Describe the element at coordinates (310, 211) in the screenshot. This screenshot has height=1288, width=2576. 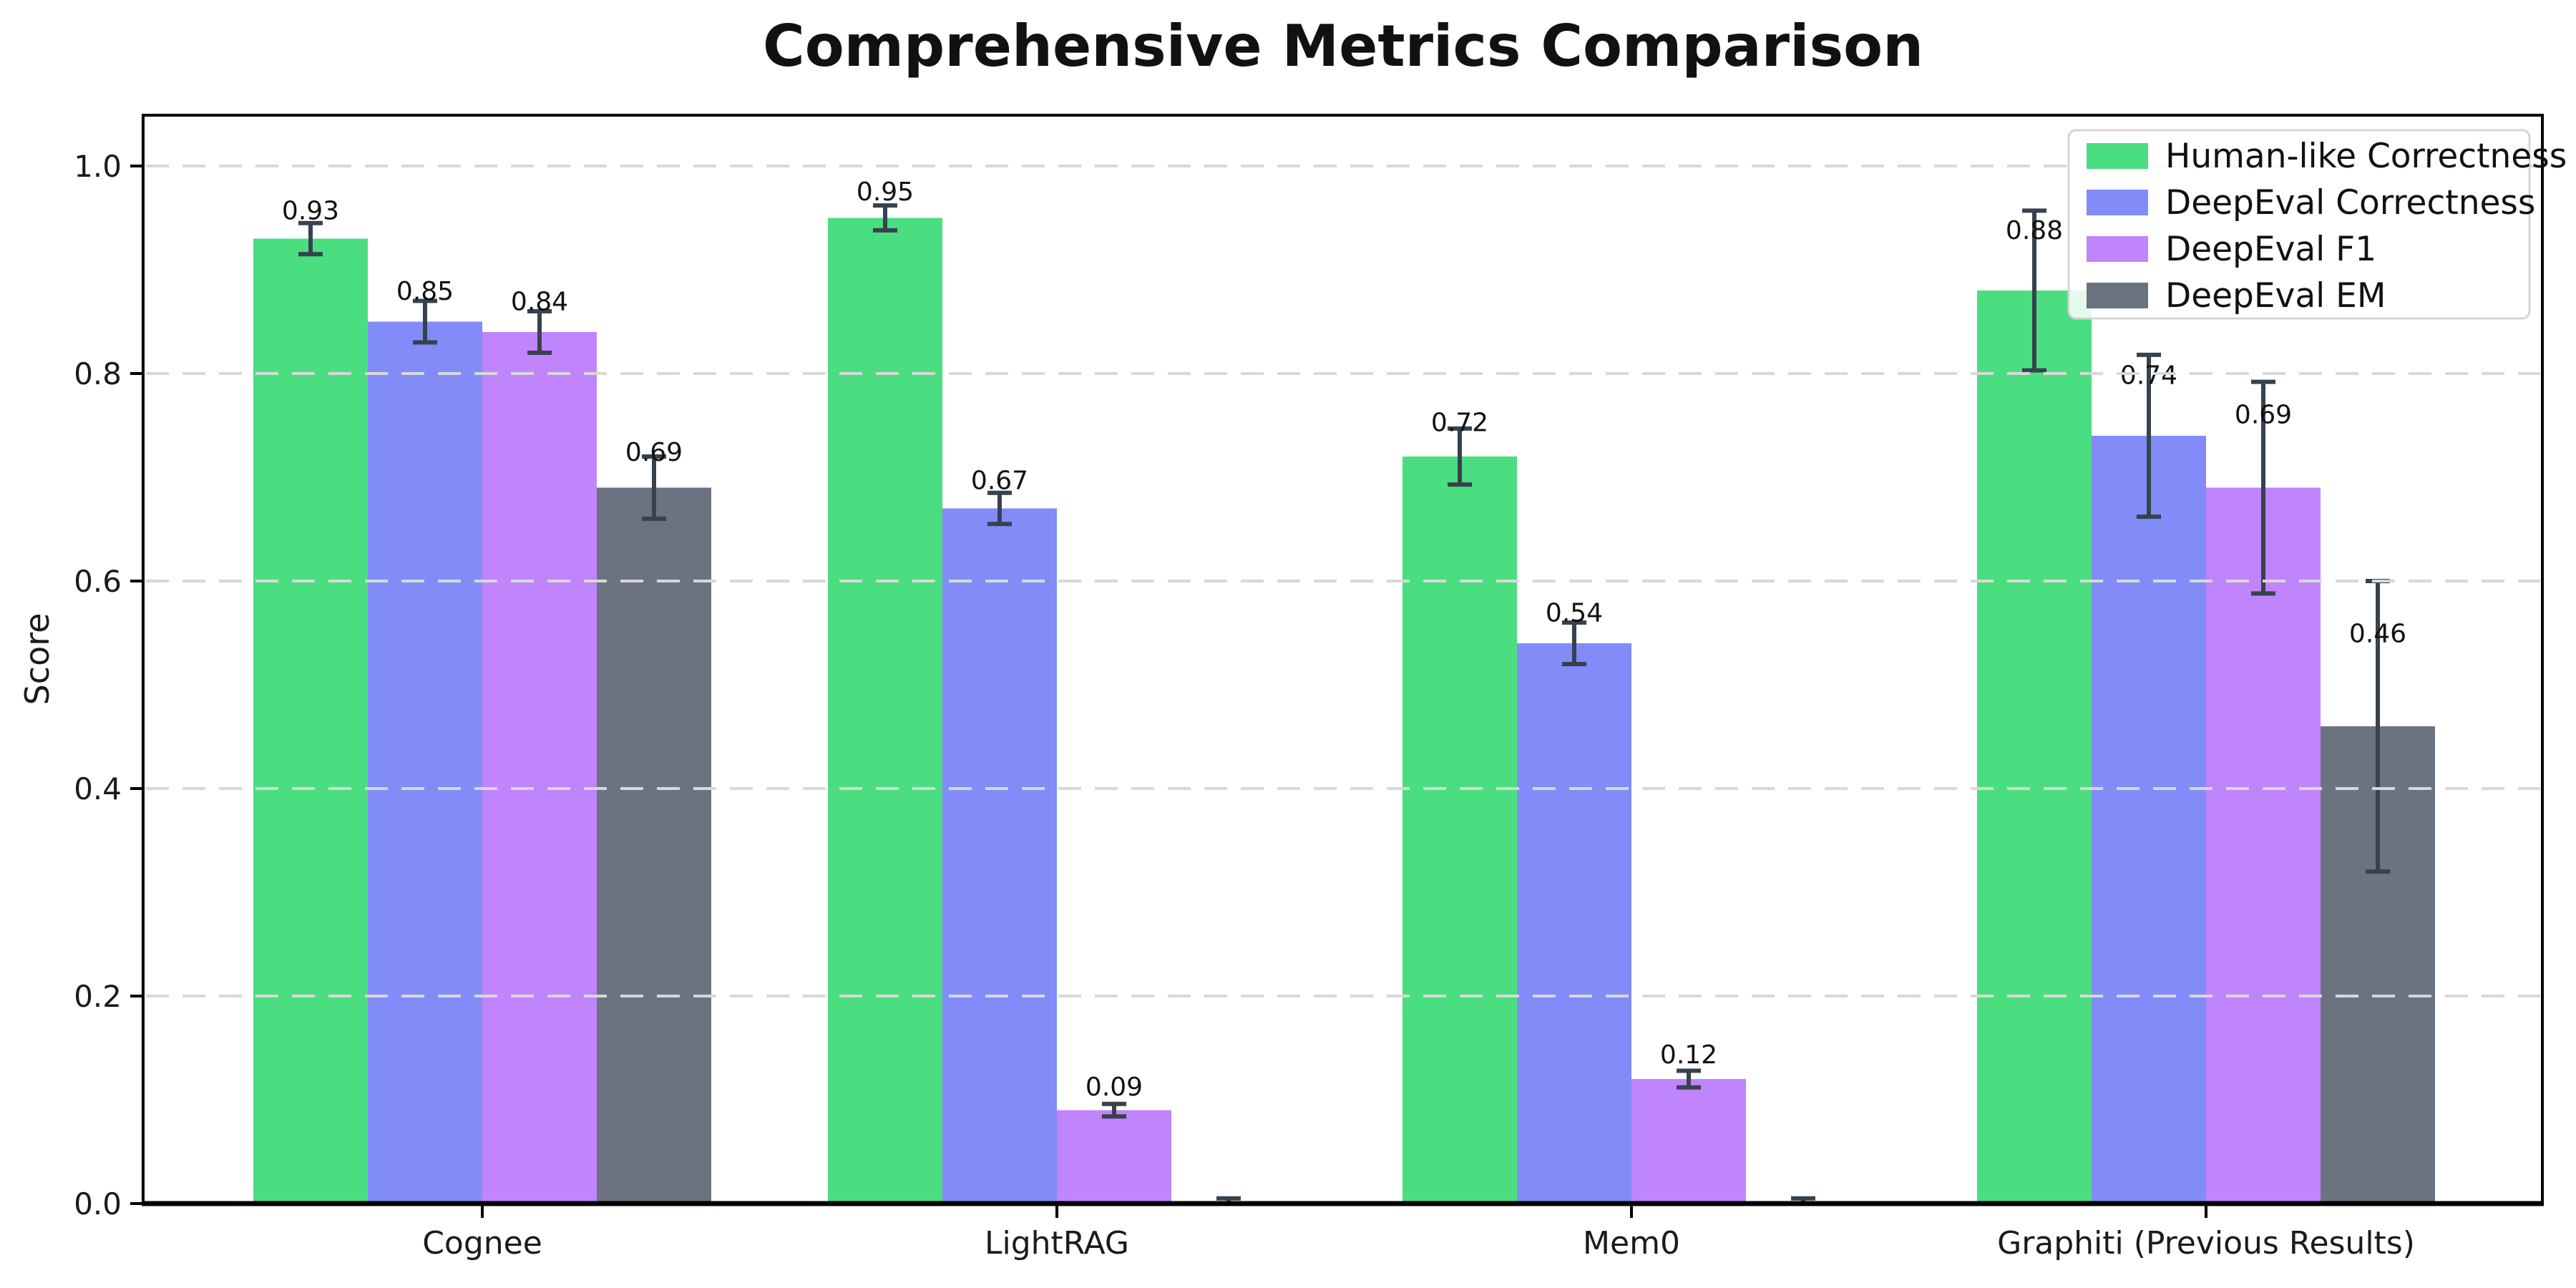
I see `value-label: 0.93` at that location.